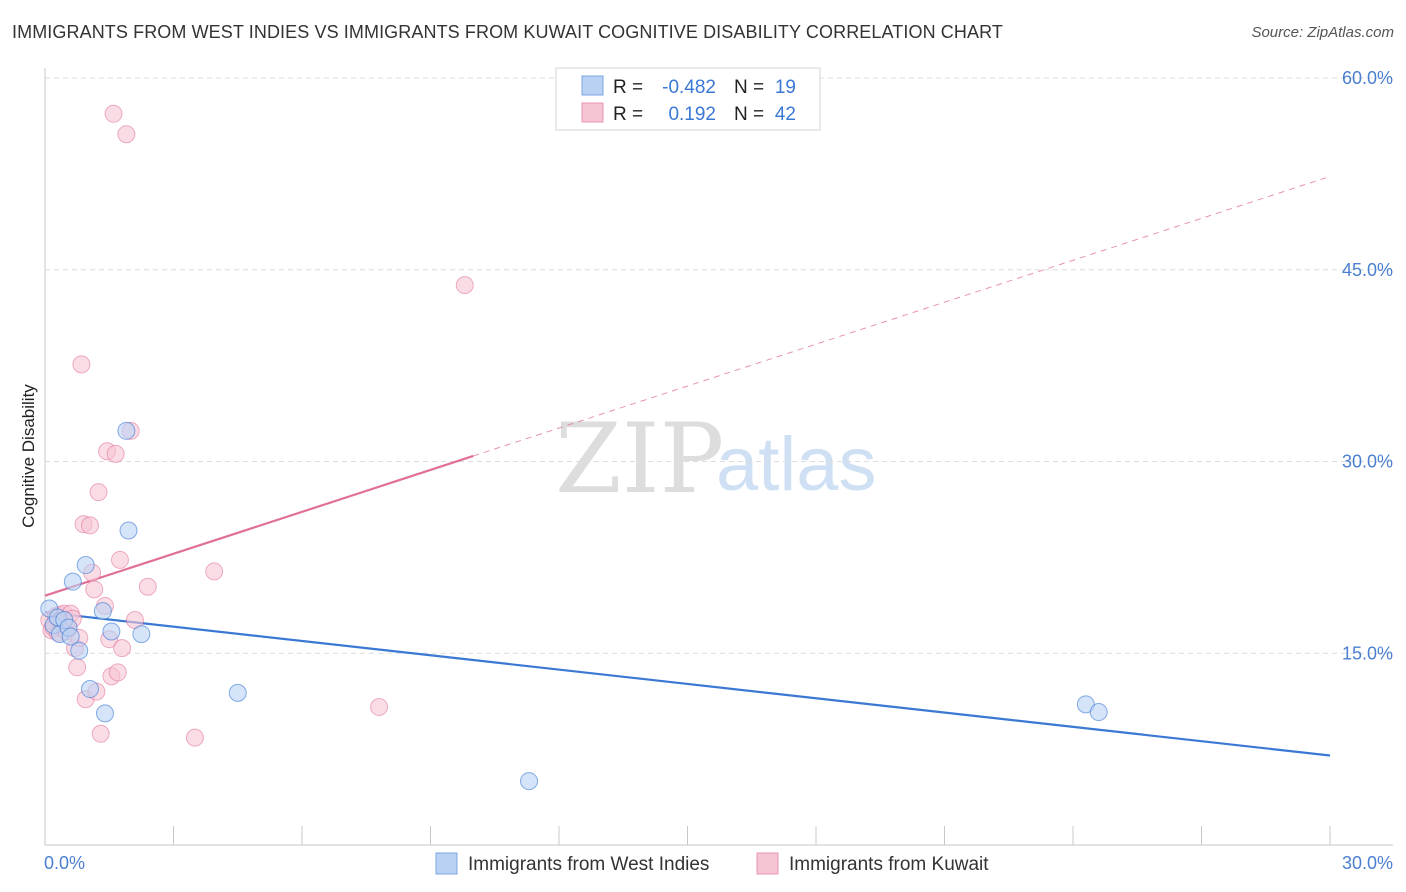 Image resolution: width=1406 pixels, height=892 pixels. Describe the element at coordinates (639, 459) in the screenshot. I see `watermark-zip: ZIP` at that location.